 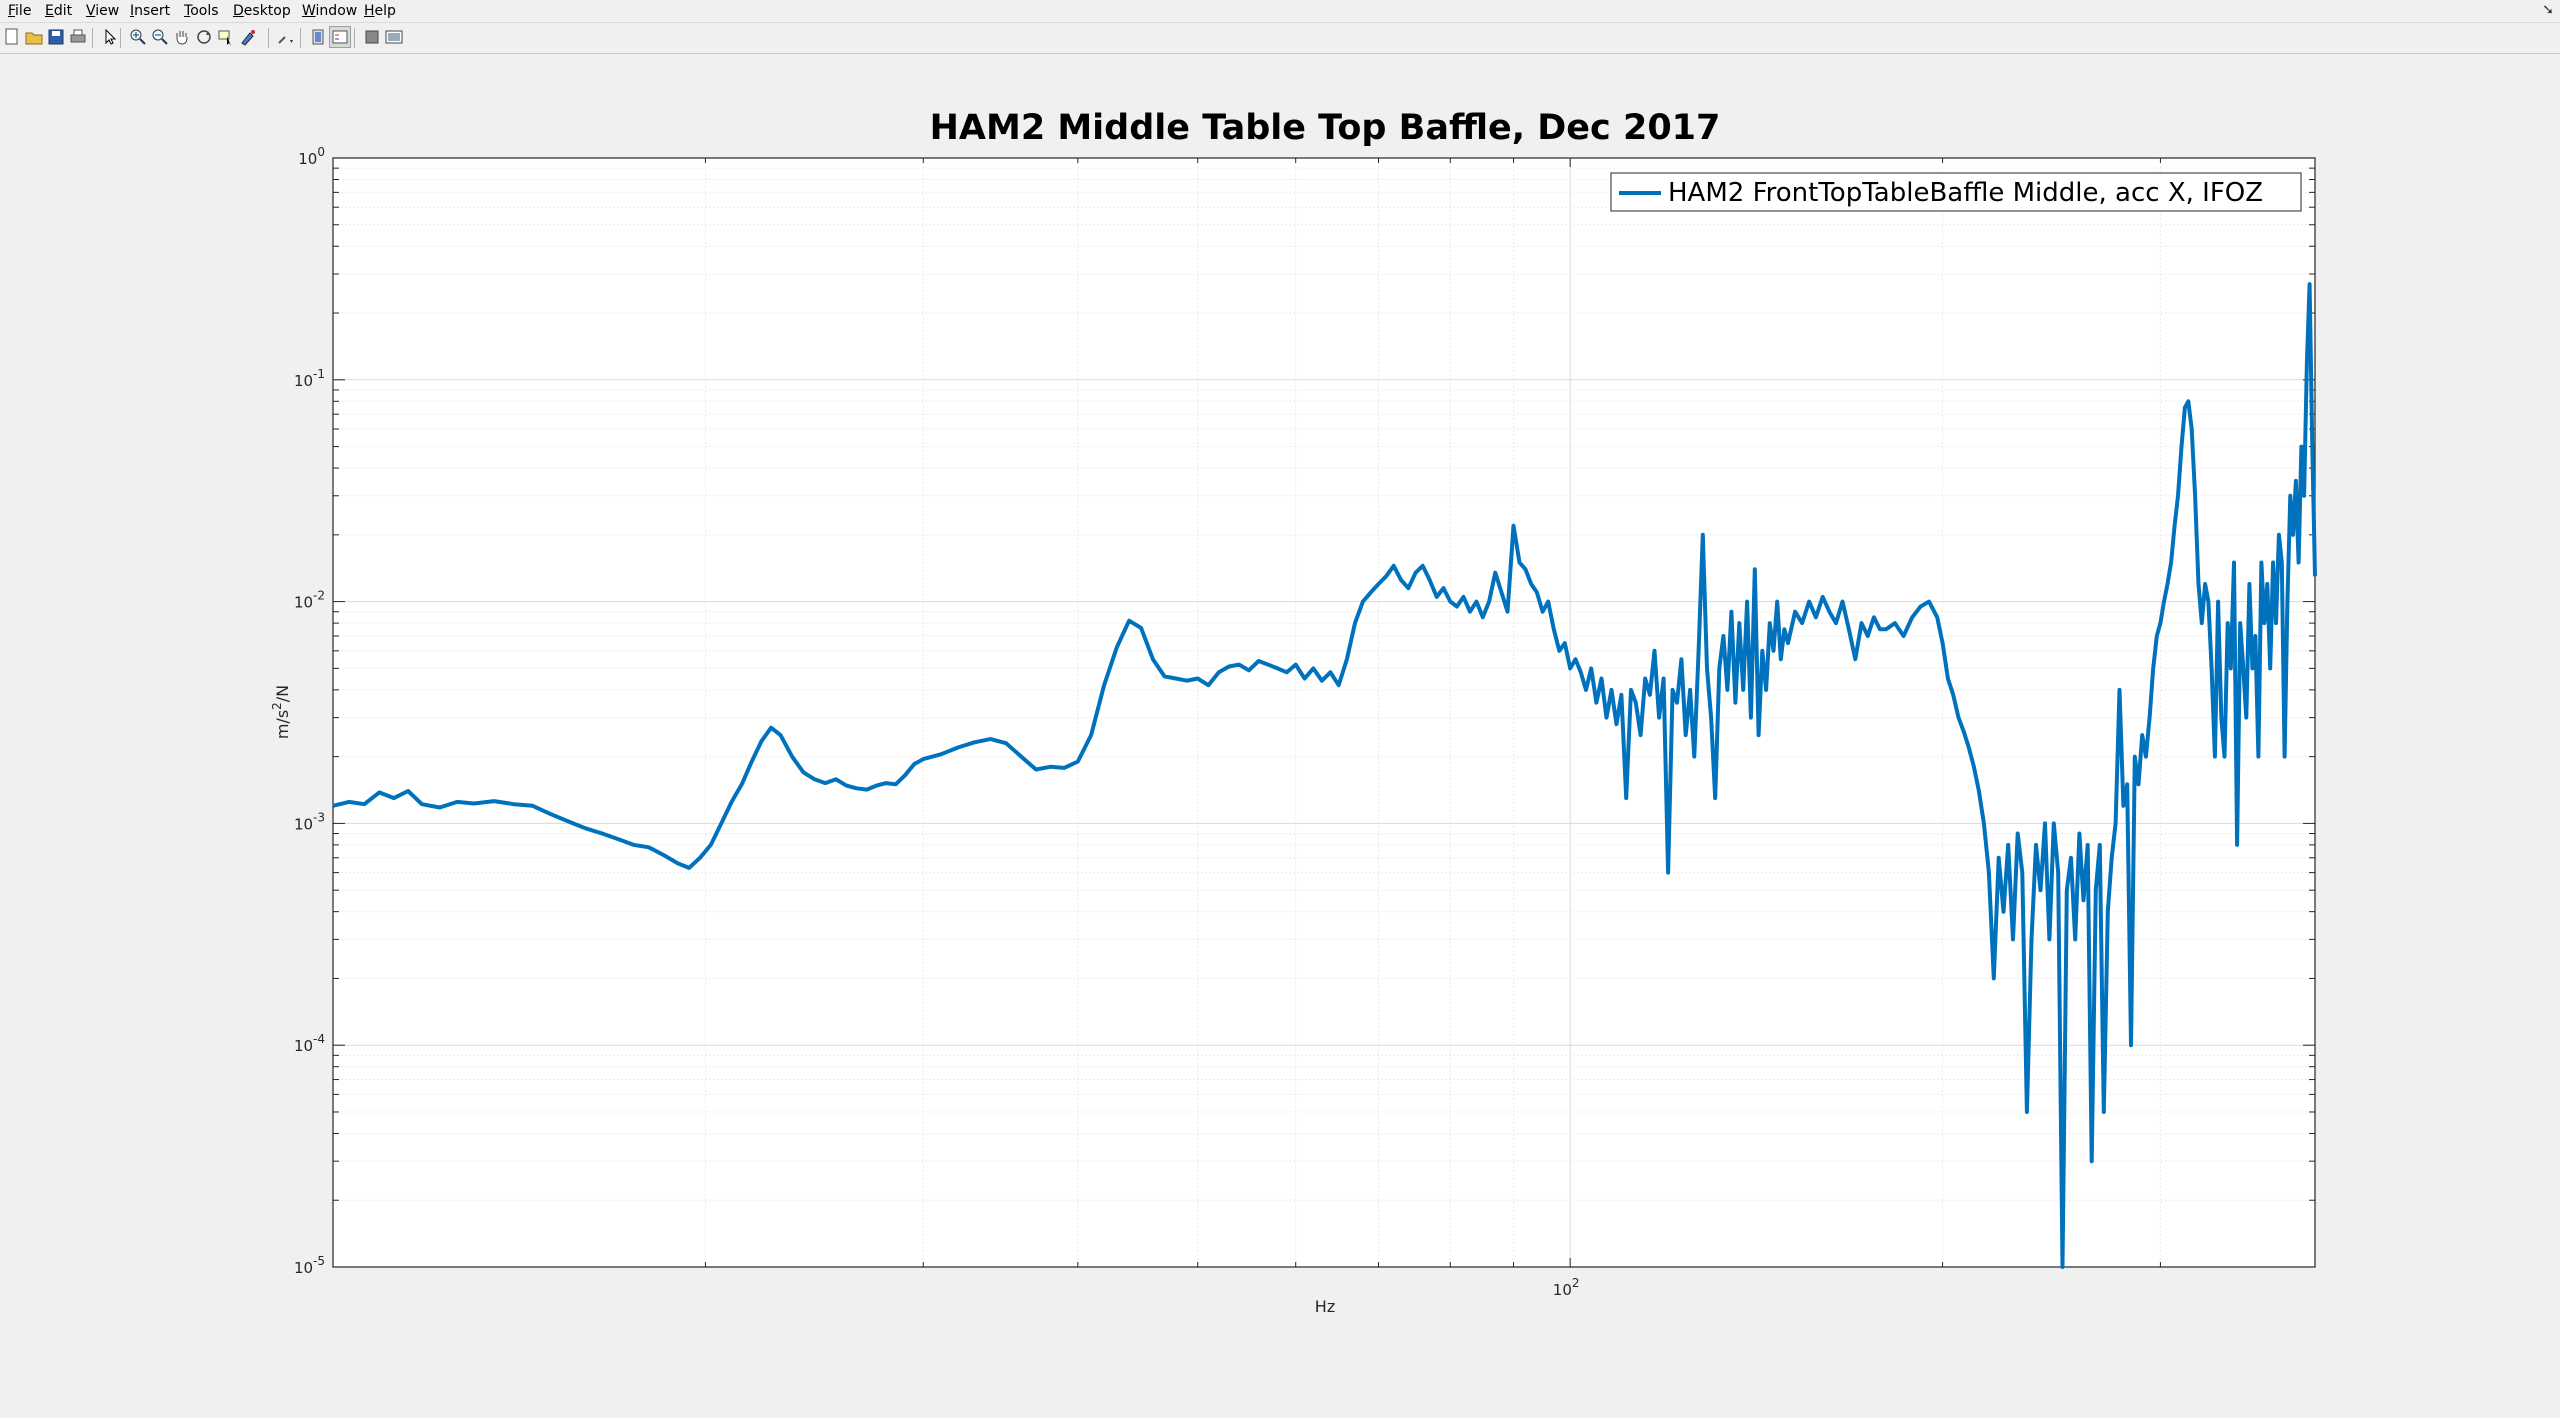 What do you see at coordinates (267, 11) in the screenshot?
I see `menu-label-rest: esktop` at bounding box center [267, 11].